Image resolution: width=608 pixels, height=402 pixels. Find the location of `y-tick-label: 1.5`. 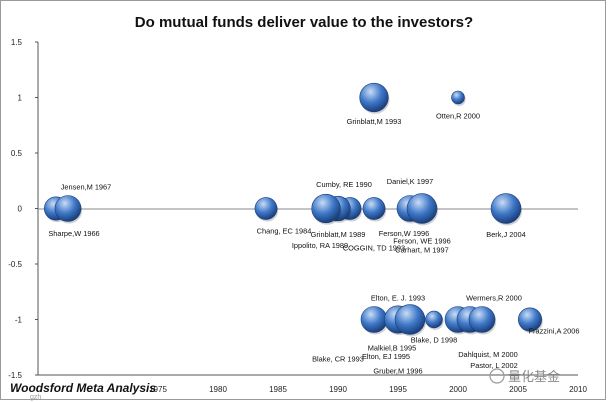

y-tick-label: 1.5 is located at coordinates (17, 42).